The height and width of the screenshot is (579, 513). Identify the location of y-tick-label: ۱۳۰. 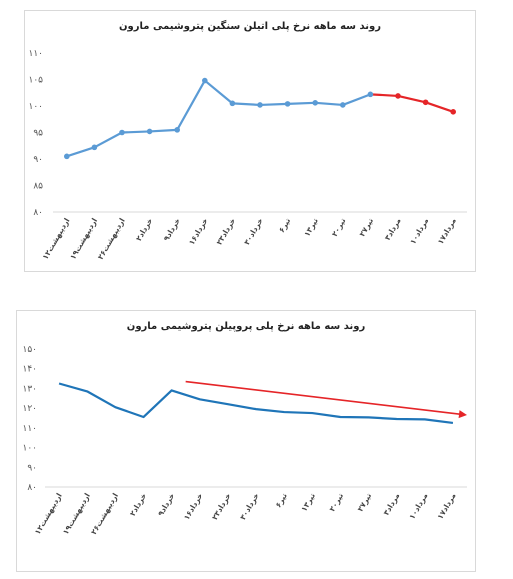
(29, 389).